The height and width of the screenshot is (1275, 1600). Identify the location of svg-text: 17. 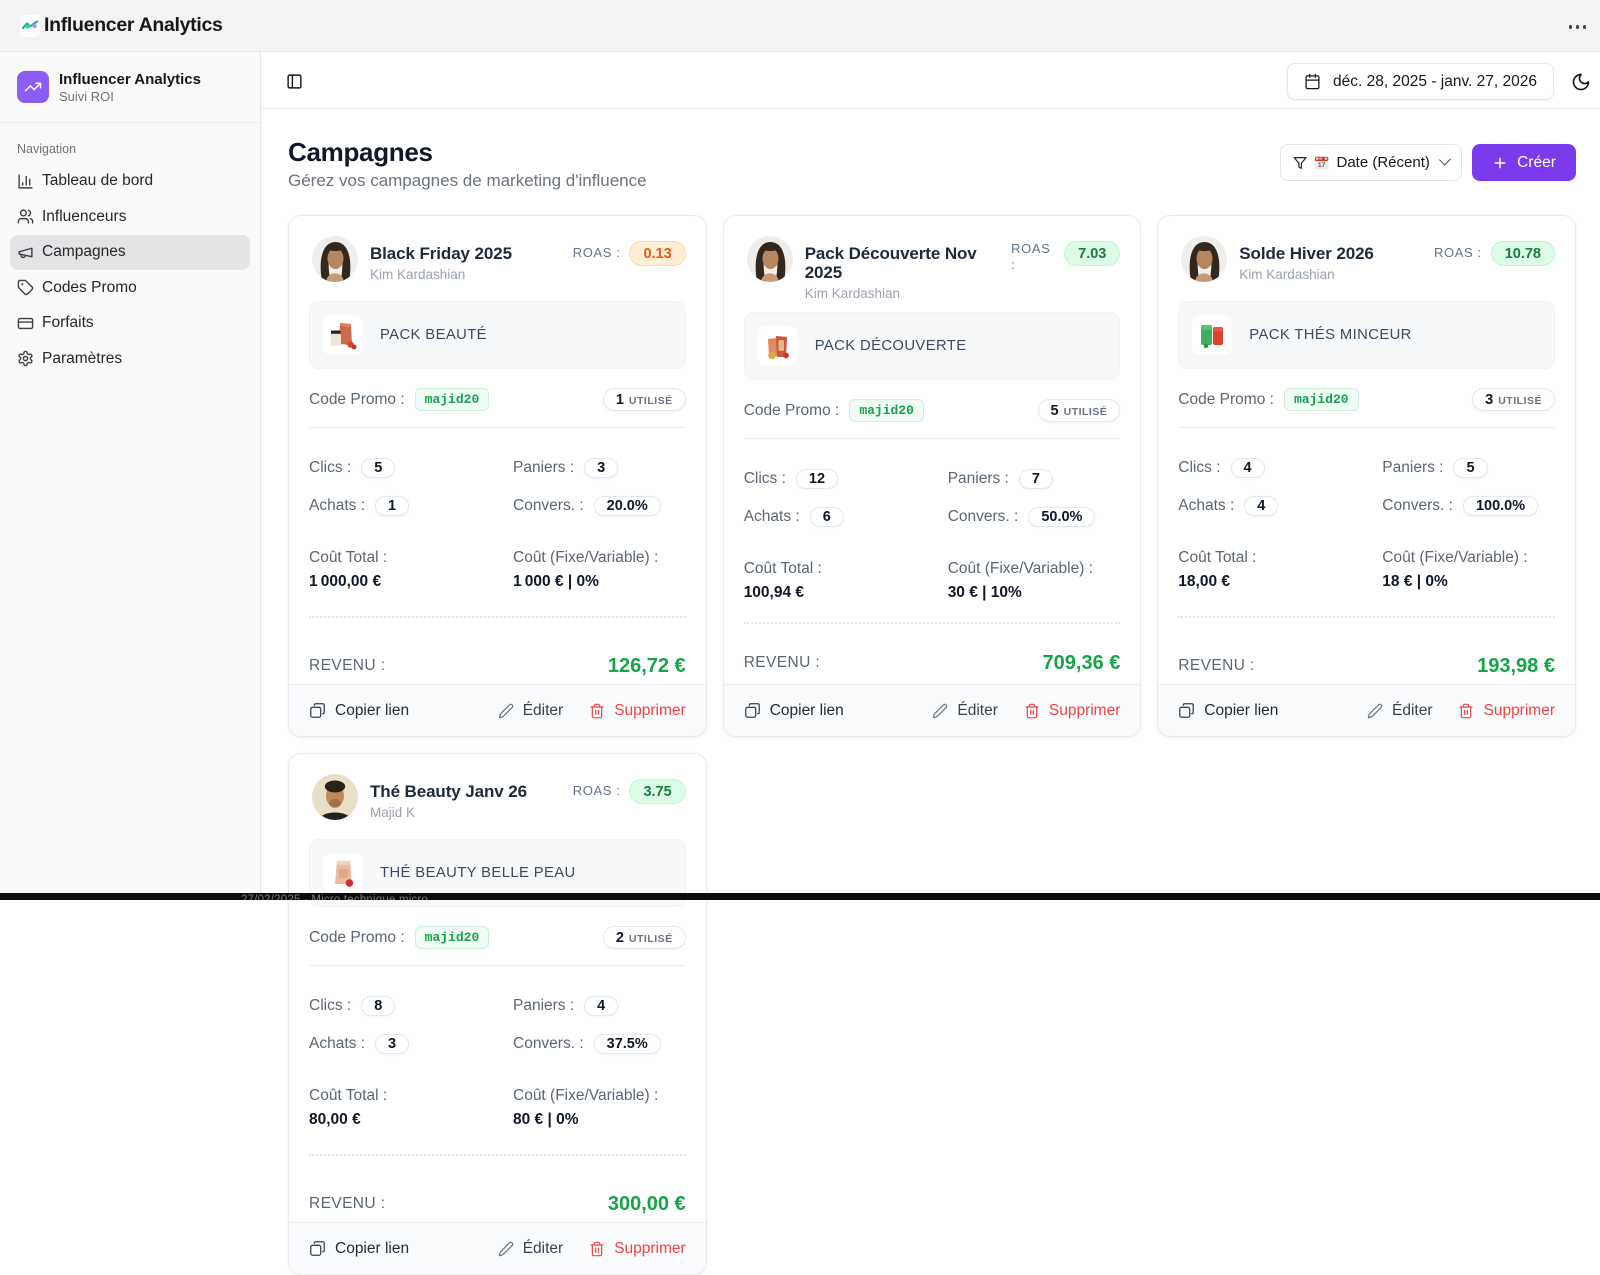
(1322, 165).